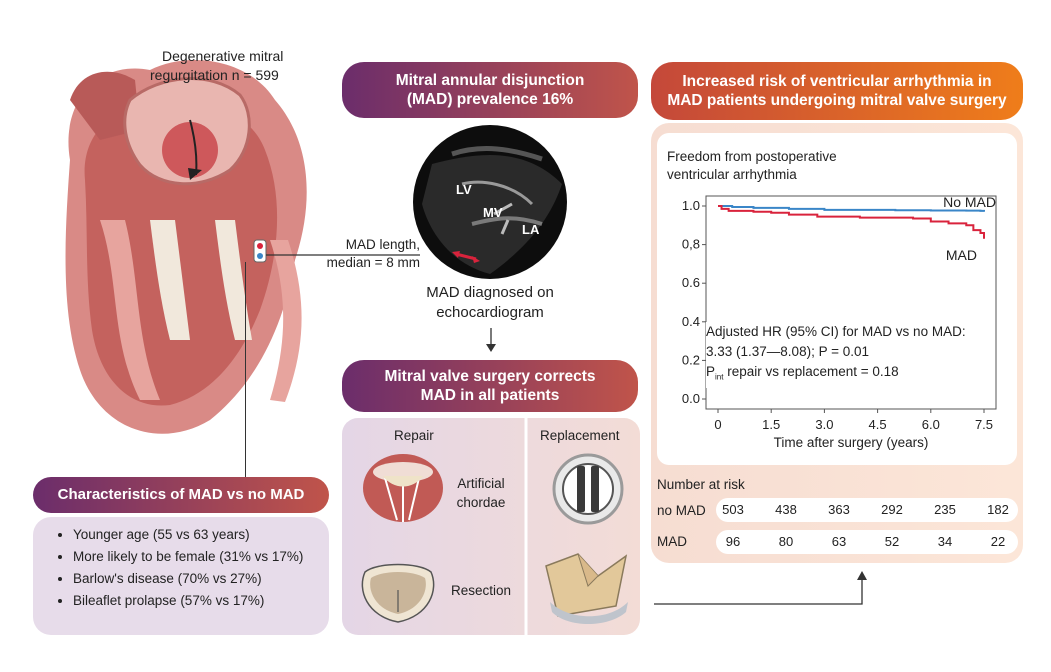  I want to click on x-tick-label: 1.5, so click(771, 424).